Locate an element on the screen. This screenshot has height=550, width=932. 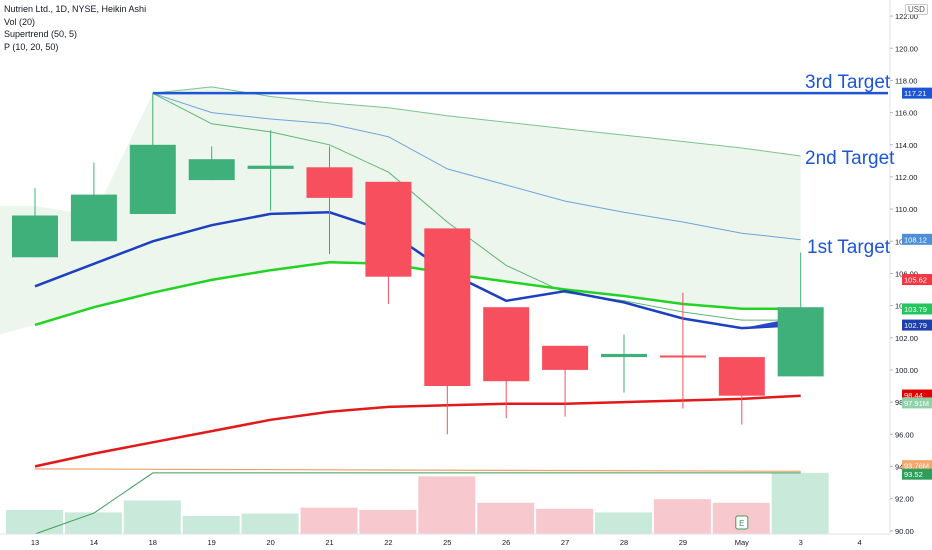
price-badge-label: 103.79 is located at coordinates (915, 309).